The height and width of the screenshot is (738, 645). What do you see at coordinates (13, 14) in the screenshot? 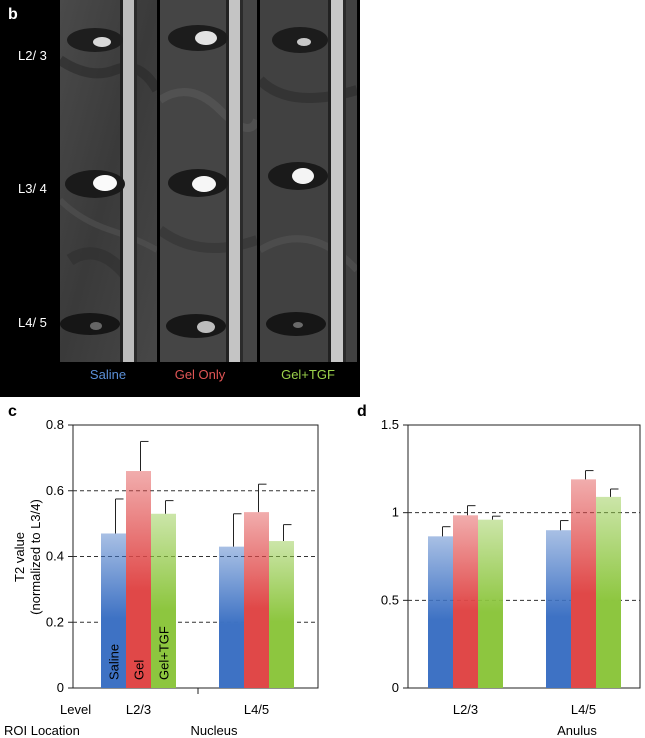
I see `panel-label-b: b` at bounding box center [13, 14].